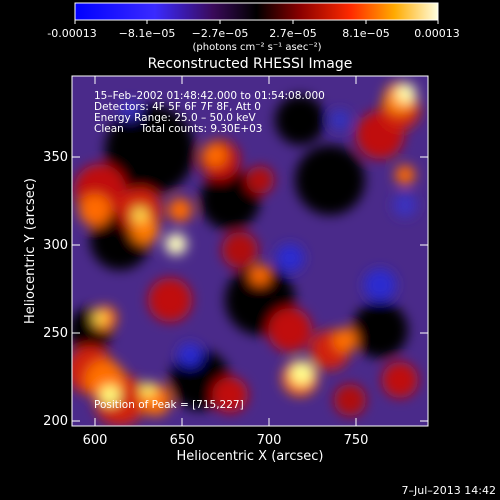 The width and height of the screenshot is (500, 500). Describe the element at coordinates (250, 456) in the screenshot. I see `x-axis-label: Heliocentric X (arcsec)` at that location.